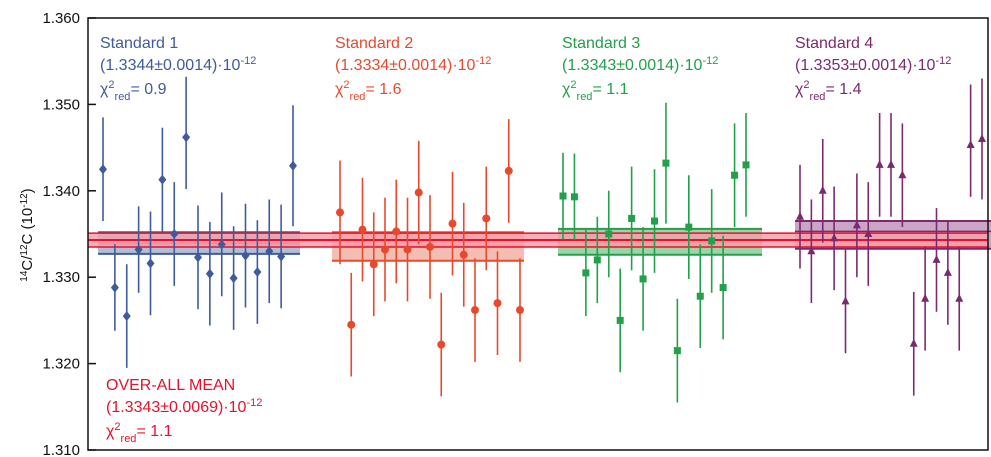 The height and width of the screenshot is (457, 991). I want to click on series-chi-standard-1: χ2red= 0.9, so click(133, 91).